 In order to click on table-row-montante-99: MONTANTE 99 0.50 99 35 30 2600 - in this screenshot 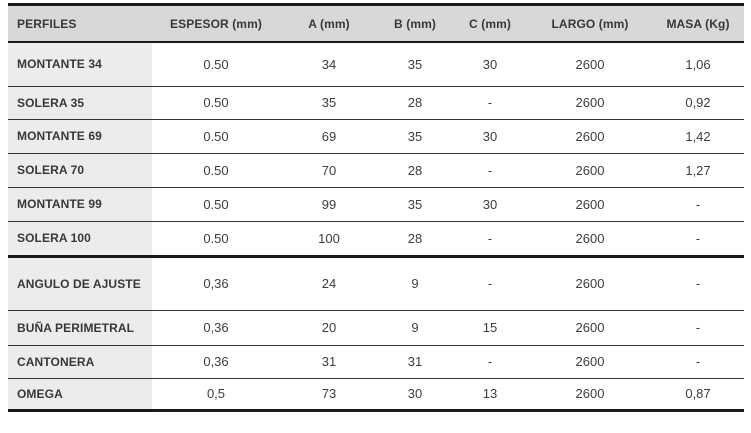, I will do `click(376, 203)`.